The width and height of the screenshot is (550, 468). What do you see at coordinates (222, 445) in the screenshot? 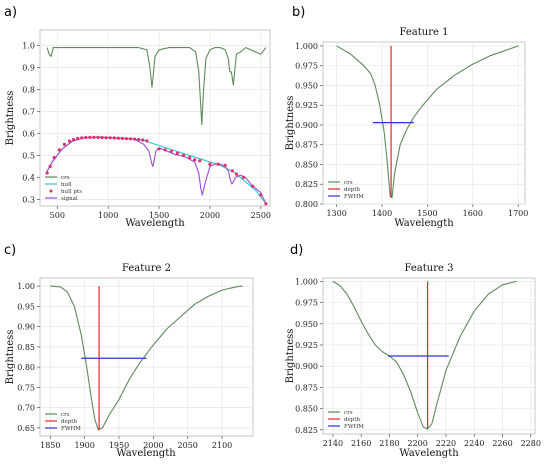
I see `x-tick-label: 2100` at bounding box center [222, 445].